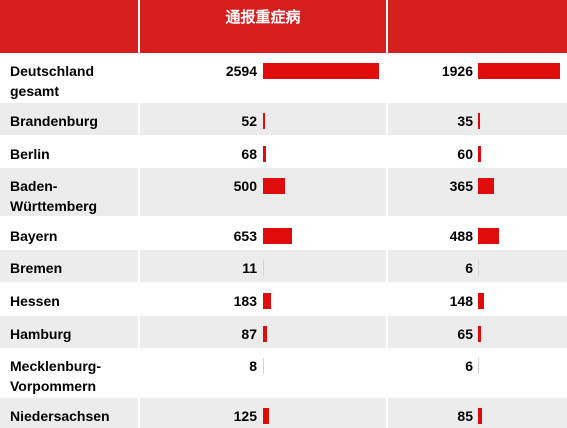  What do you see at coordinates (245, 186) in the screenshot?
I see `value-col1: 500` at bounding box center [245, 186].